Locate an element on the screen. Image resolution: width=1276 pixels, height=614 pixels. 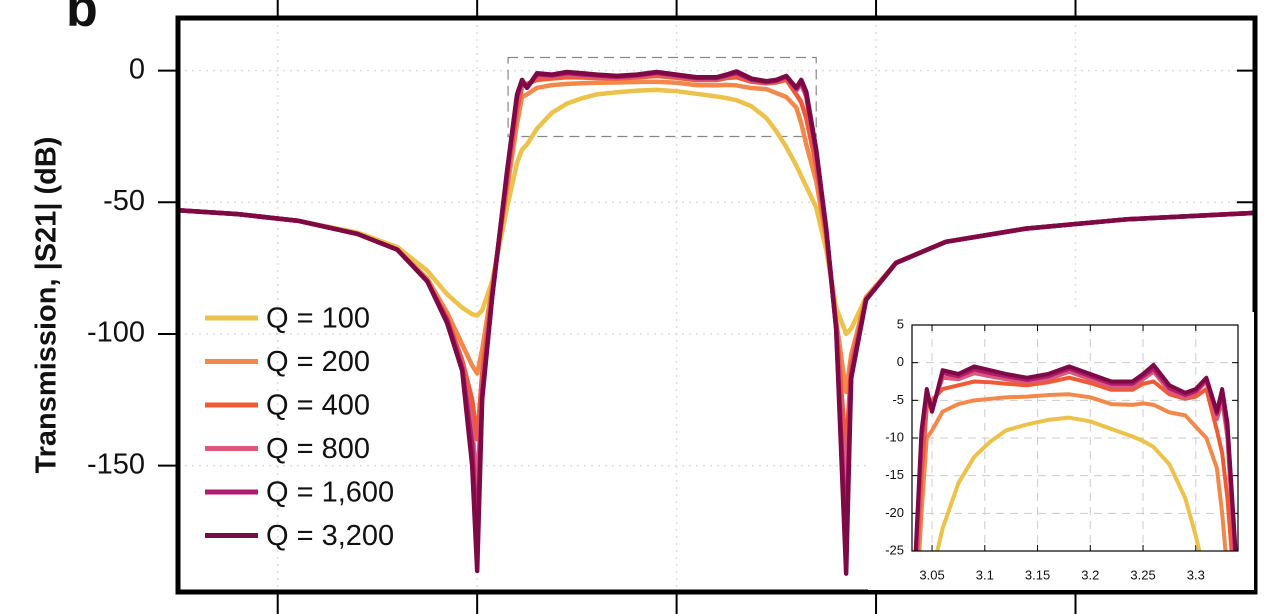
x-tick-label: 3.25 is located at coordinates (1142, 574).